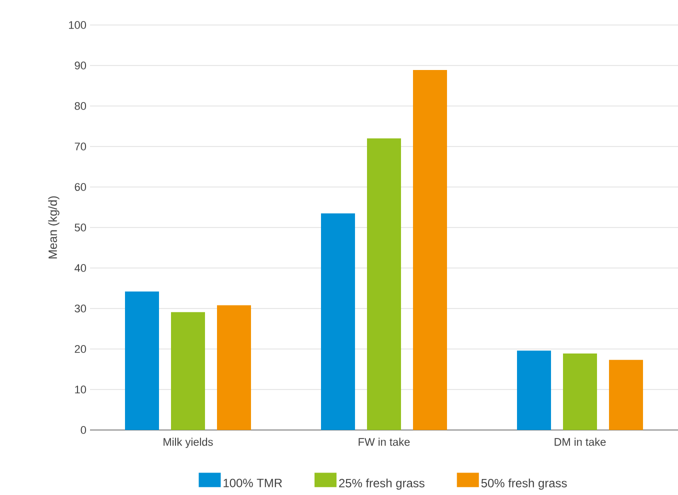  What do you see at coordinates (83, 430) in the screenshot?
I see `y-tick-label: 0` at bounding box center [83, 430].